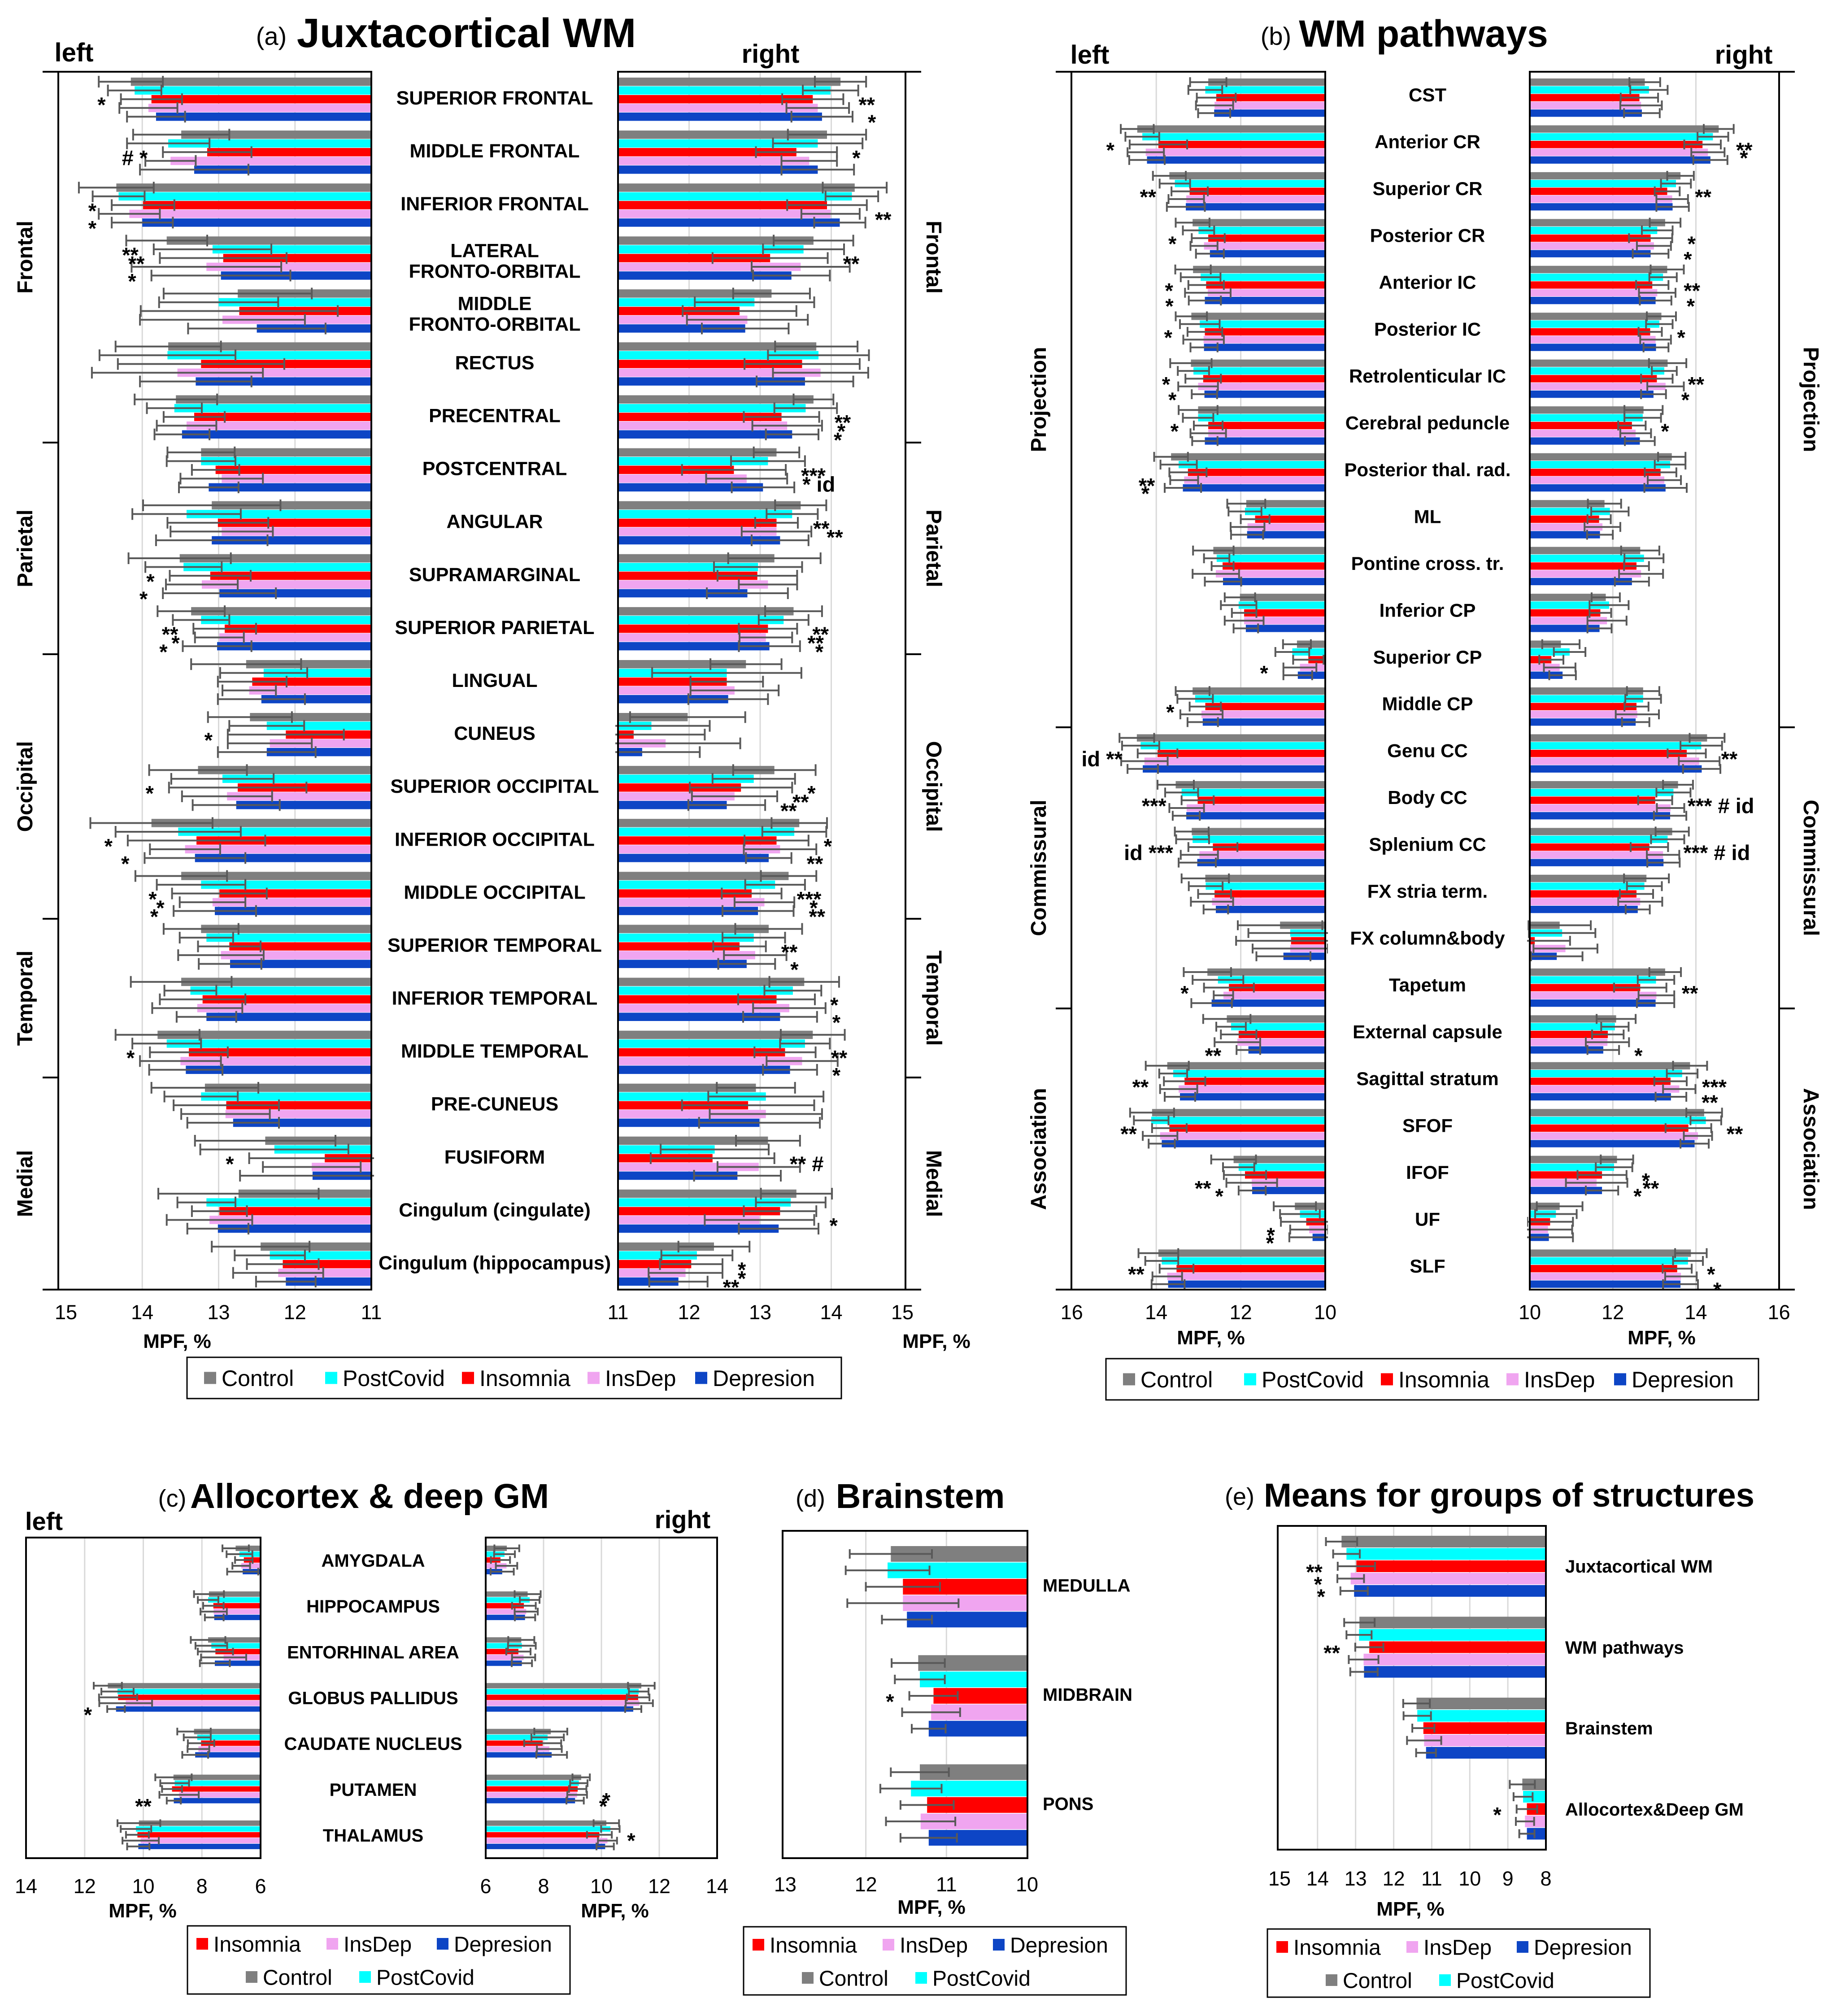 The width and height of the screenshot is (1828, 2016). What do you see at coordinates (1427, 1126) in the screenshot?
I see `svg-text: SFOF` at bounding box center [1427, 1126].